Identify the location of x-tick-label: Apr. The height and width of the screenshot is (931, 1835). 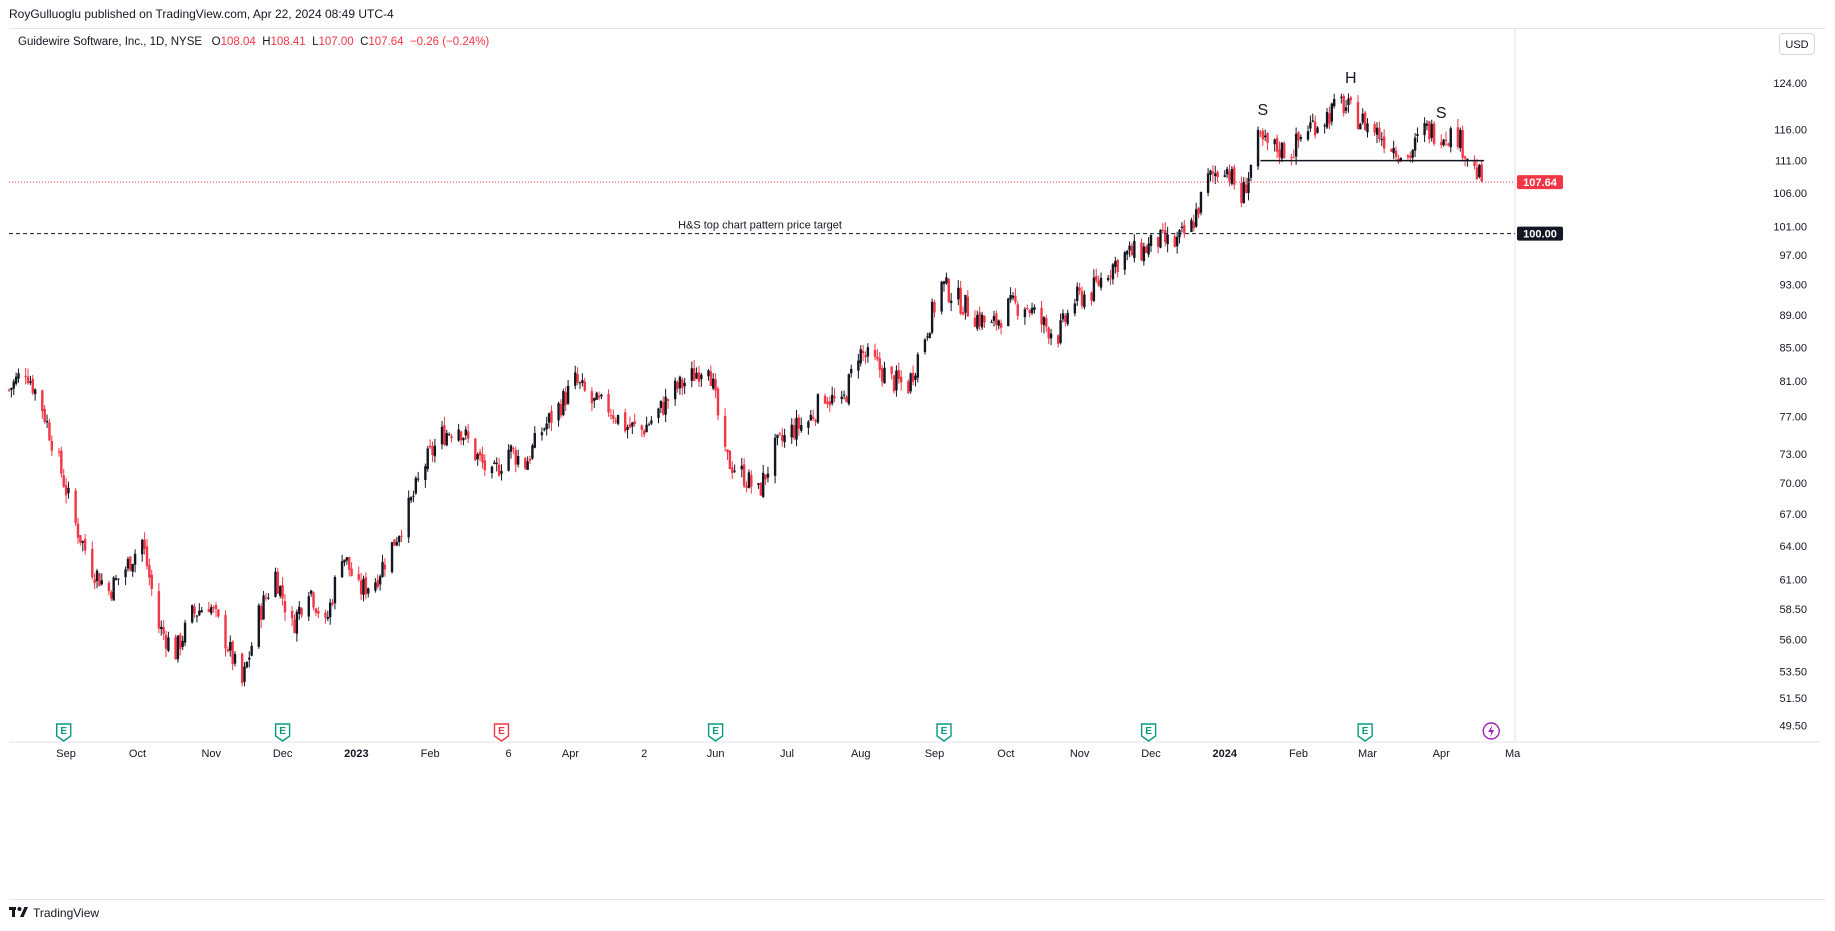
(1441, 754).